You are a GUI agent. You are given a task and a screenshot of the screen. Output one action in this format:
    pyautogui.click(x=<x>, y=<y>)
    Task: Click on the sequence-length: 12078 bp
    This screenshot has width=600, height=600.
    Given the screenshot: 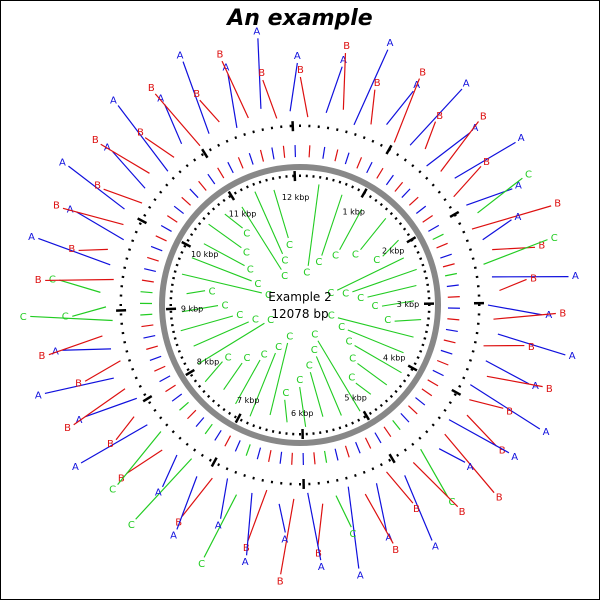 What is the action you would take?
    pyautogui.click(x=299, y=314)
    